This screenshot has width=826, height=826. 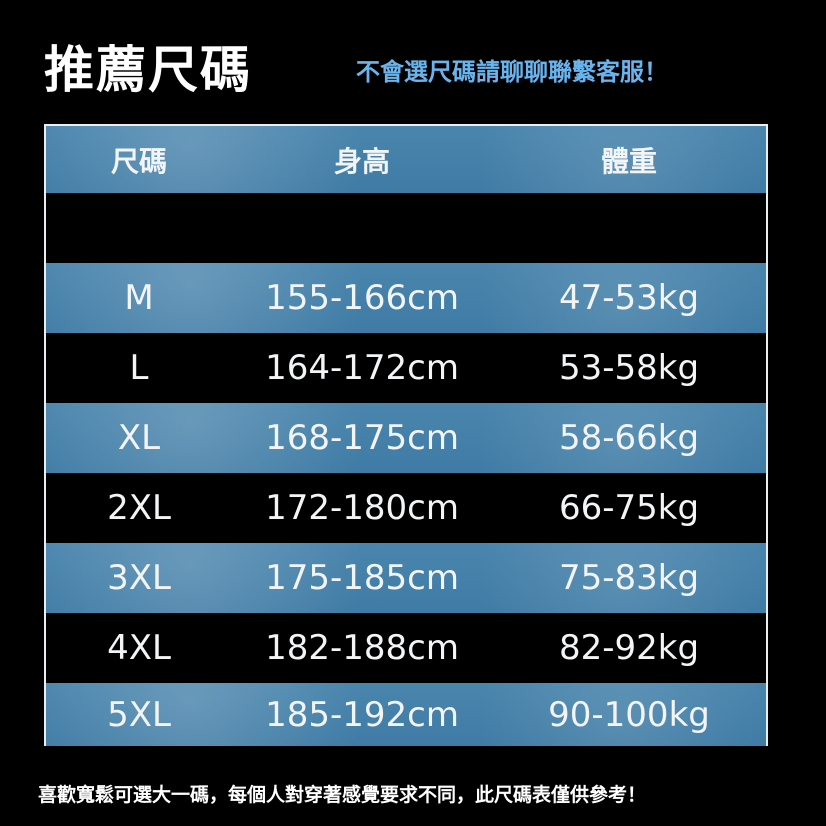 I want to click on cell-size: L, so click(x=139, y=368).